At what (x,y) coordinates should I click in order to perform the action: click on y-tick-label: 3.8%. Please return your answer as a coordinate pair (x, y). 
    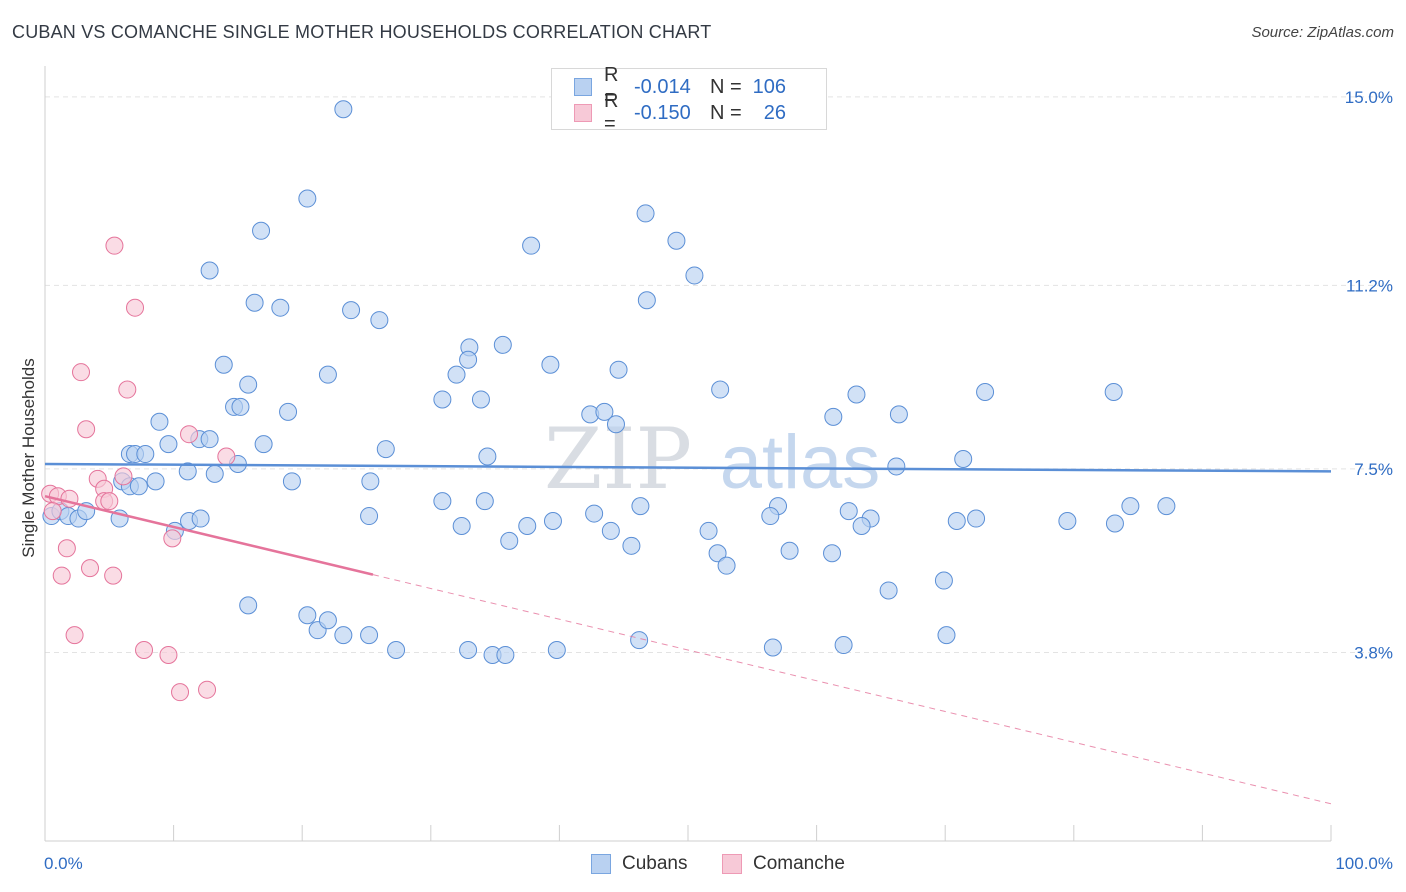
    Looking at the image, I should click on (1373, 652).